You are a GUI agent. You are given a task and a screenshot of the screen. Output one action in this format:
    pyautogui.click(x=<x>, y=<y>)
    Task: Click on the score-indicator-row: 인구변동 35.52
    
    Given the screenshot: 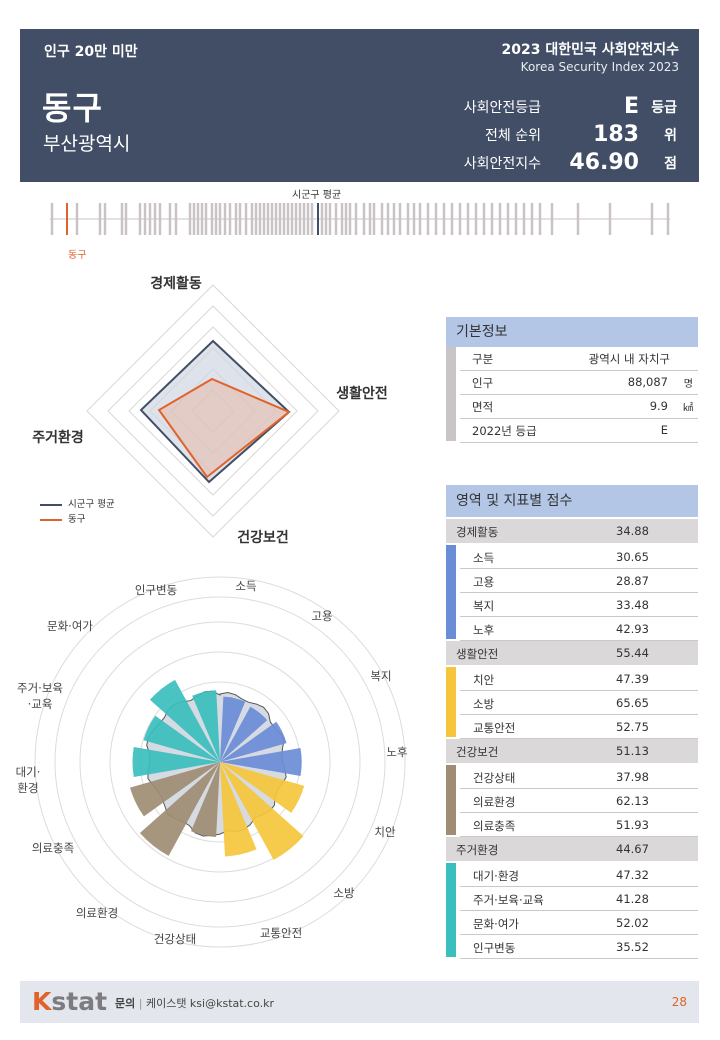 What is the action you would take?
    pyautogui.click(x=579, y=947)
    